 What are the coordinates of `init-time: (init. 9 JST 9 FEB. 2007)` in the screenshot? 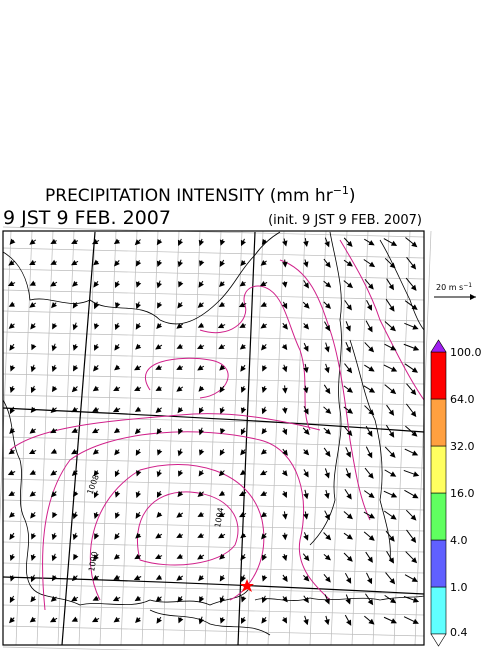 It's located at (345, 220).